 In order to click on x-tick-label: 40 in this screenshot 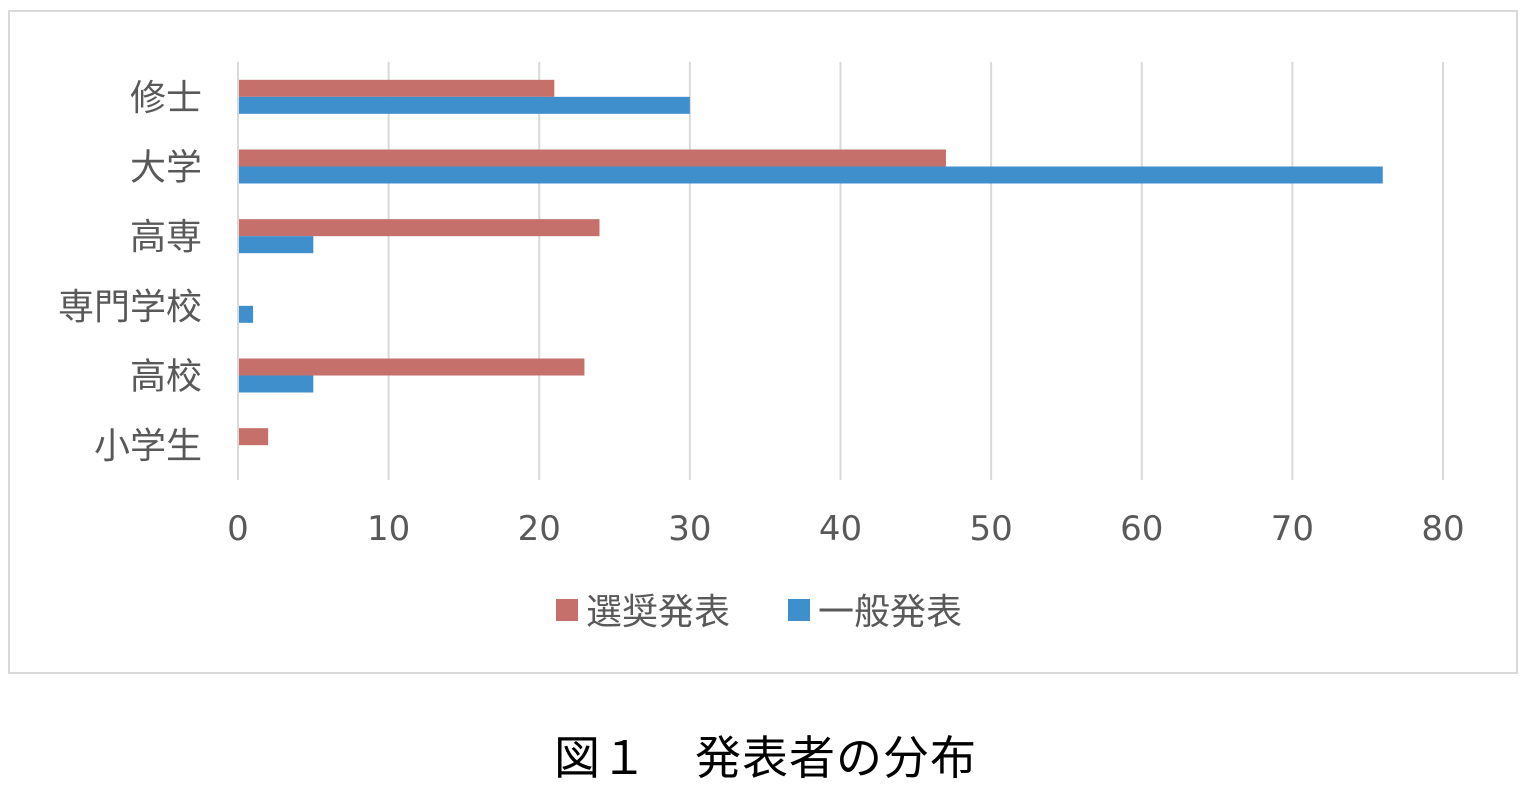, I will do `click(840, 529)`.